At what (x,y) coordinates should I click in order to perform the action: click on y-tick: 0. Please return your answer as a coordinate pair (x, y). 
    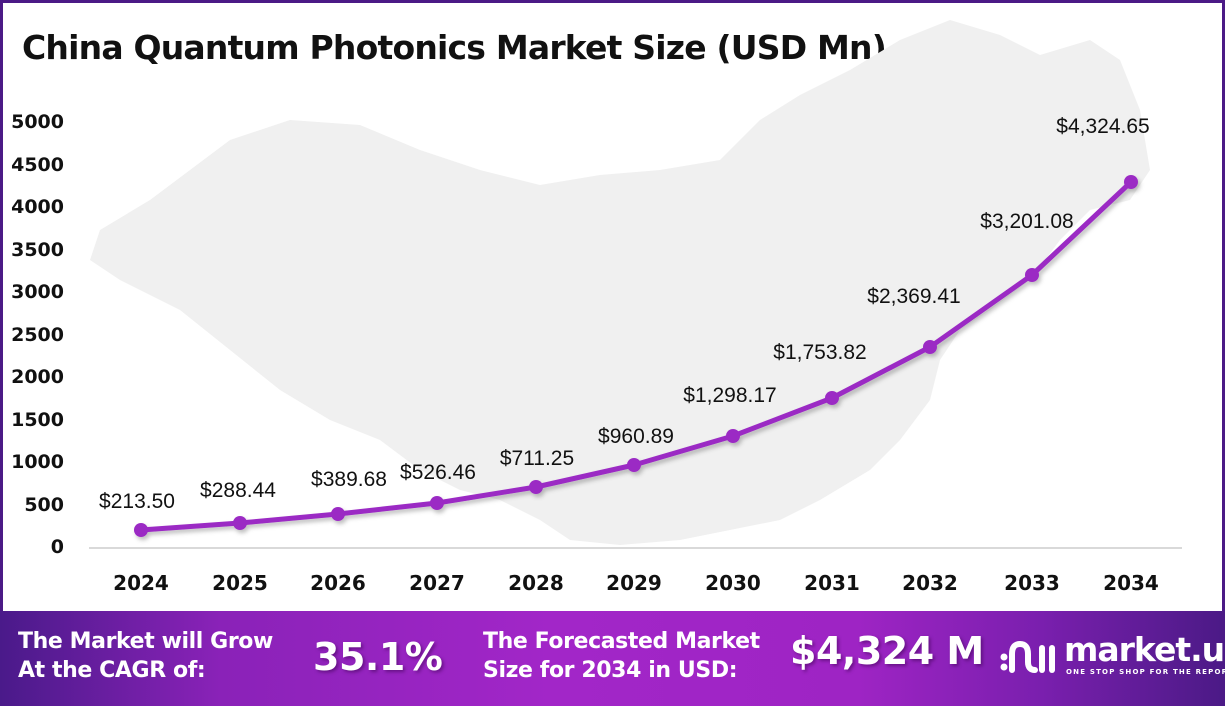
    Looking at the image, I should click on (57, 547).